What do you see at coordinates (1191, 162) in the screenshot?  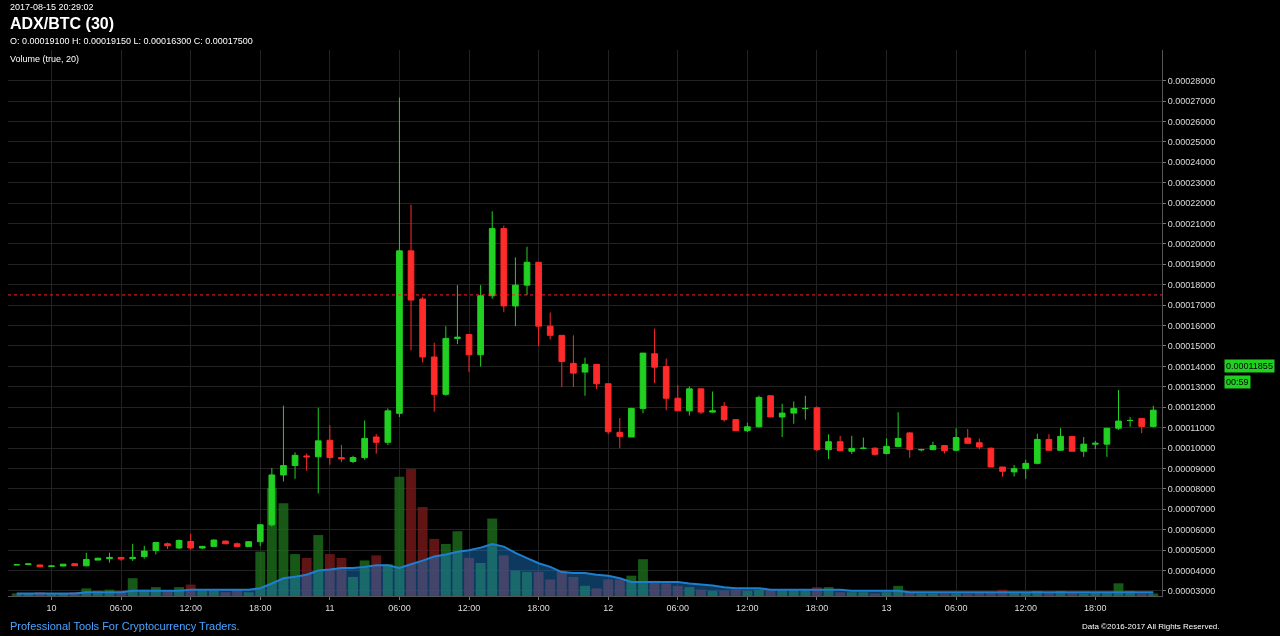 I see `y-tick-label: 0.00024000` at bounding box center [1191, 162].